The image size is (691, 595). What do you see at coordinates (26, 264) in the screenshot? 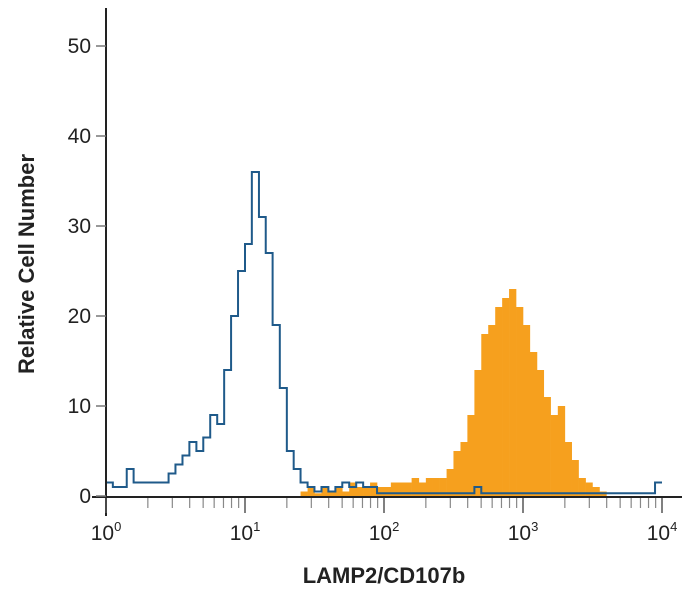
I see `y-axis-title: Relative Cell Number` at bounding box center [26, 264].